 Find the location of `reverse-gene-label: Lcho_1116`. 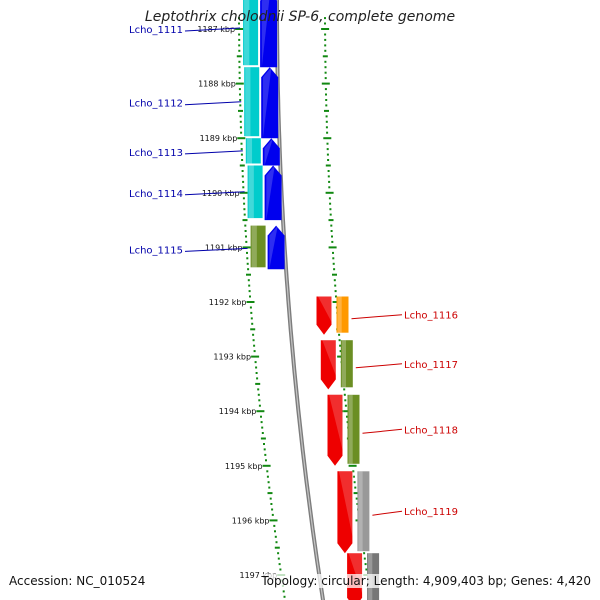

reverse-gene-label: Lcho_1116 is located at coordinates (431, 316).